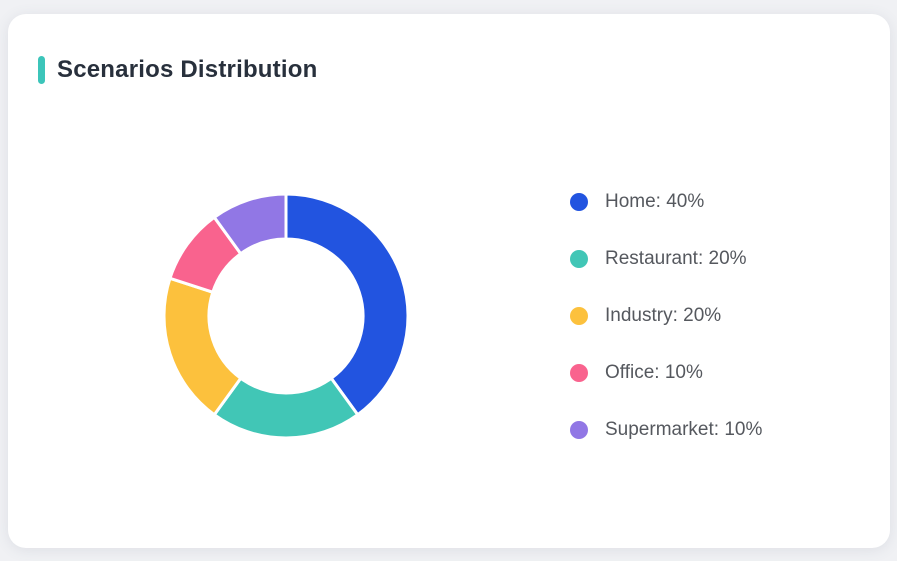 This screenshot has width=897, height=561. Describe the element at coordinates (684, 429) in the screenshot. I see `legend-label: Supermarket: 10%` at that location.